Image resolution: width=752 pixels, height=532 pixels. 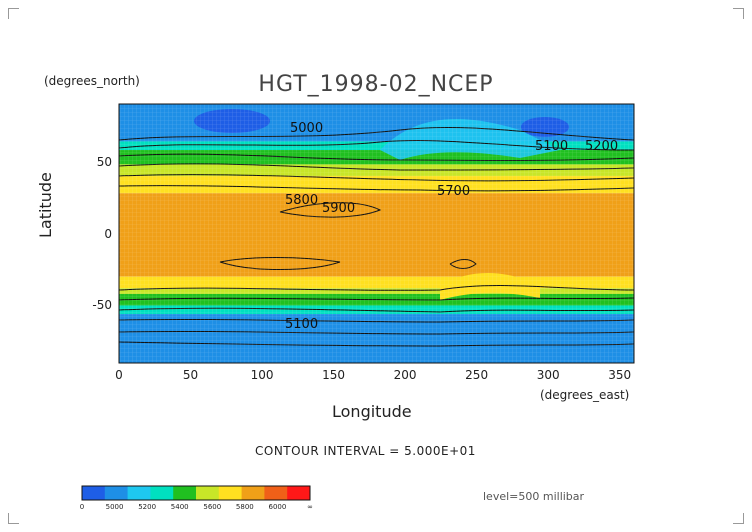 What do you see at coordinates (179, 507) in the screenshot?
I see `colorbar-label: 5400` at bounding box center [179, 507].